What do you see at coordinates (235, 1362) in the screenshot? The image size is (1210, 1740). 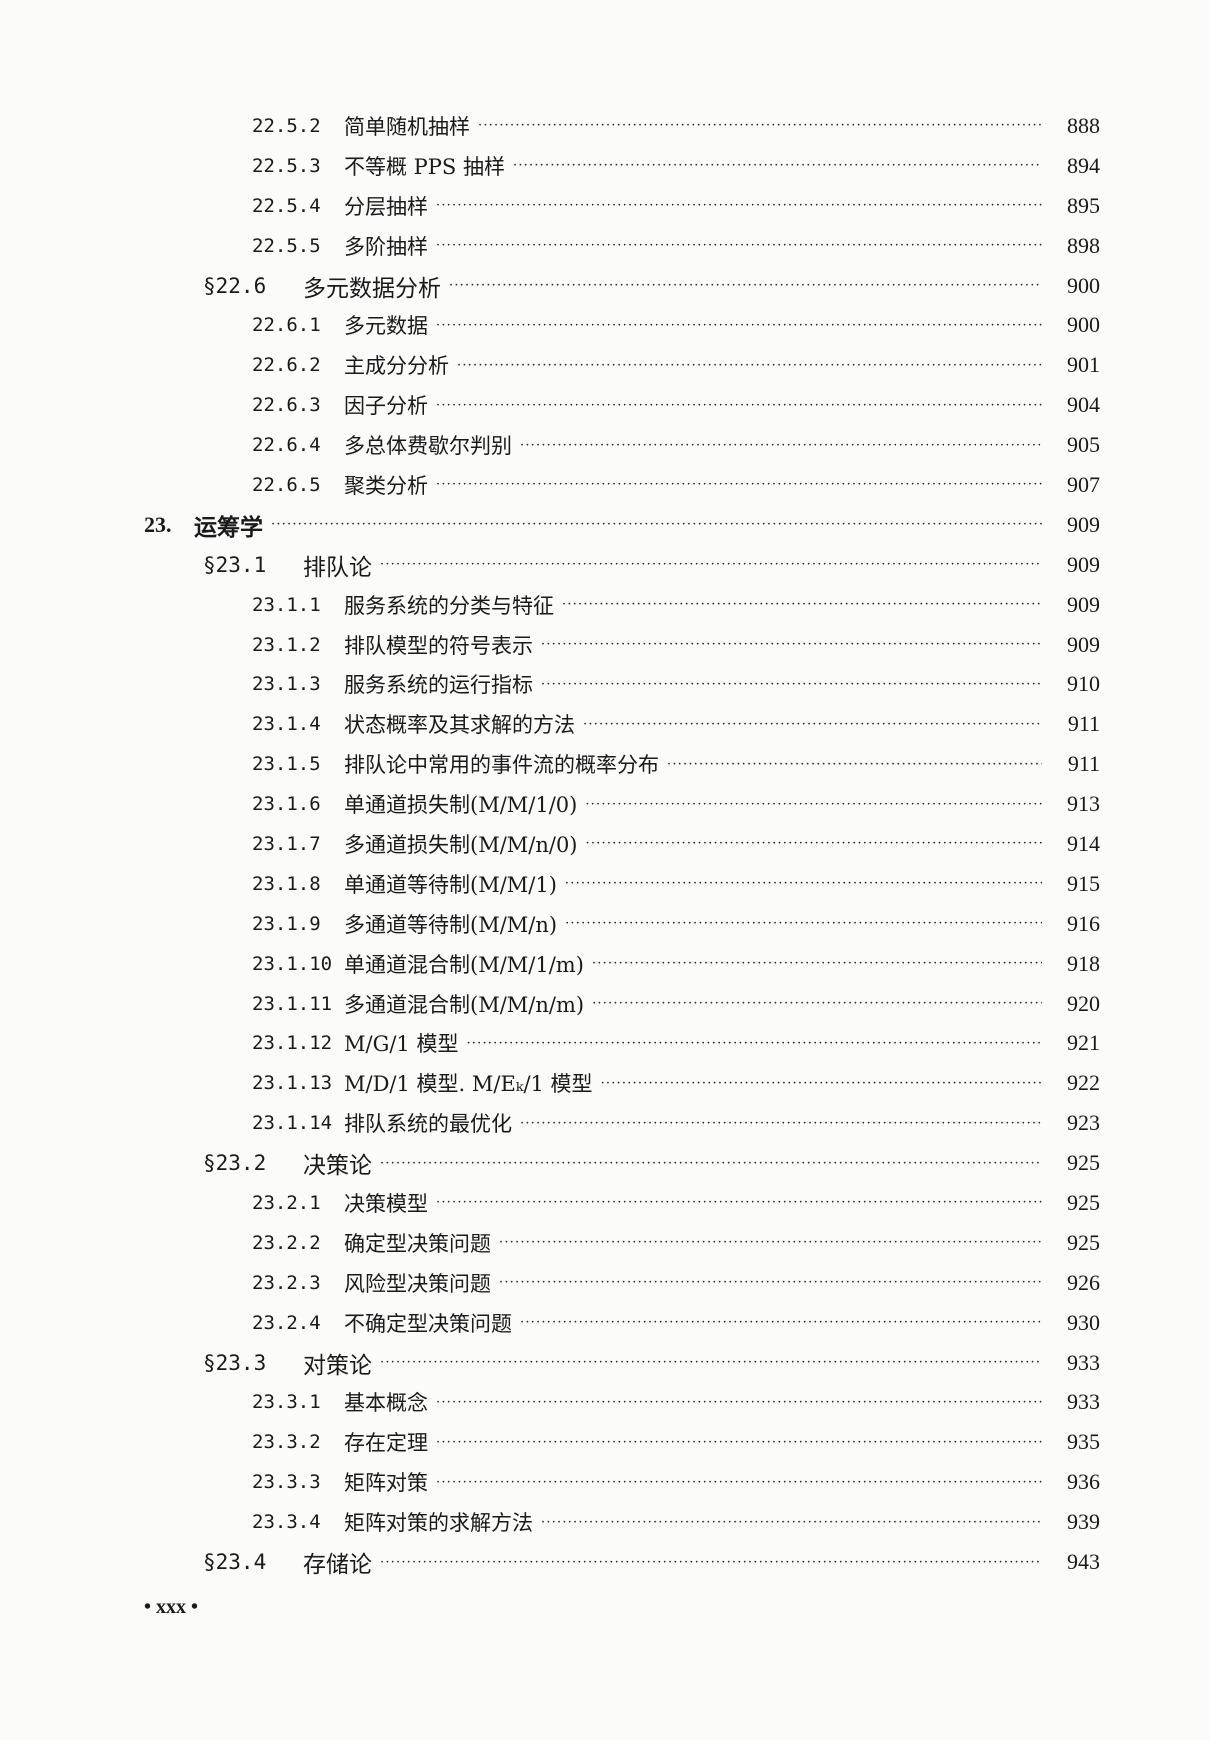 I see `section-number: §23.3` at bounding box center [235, 1362].